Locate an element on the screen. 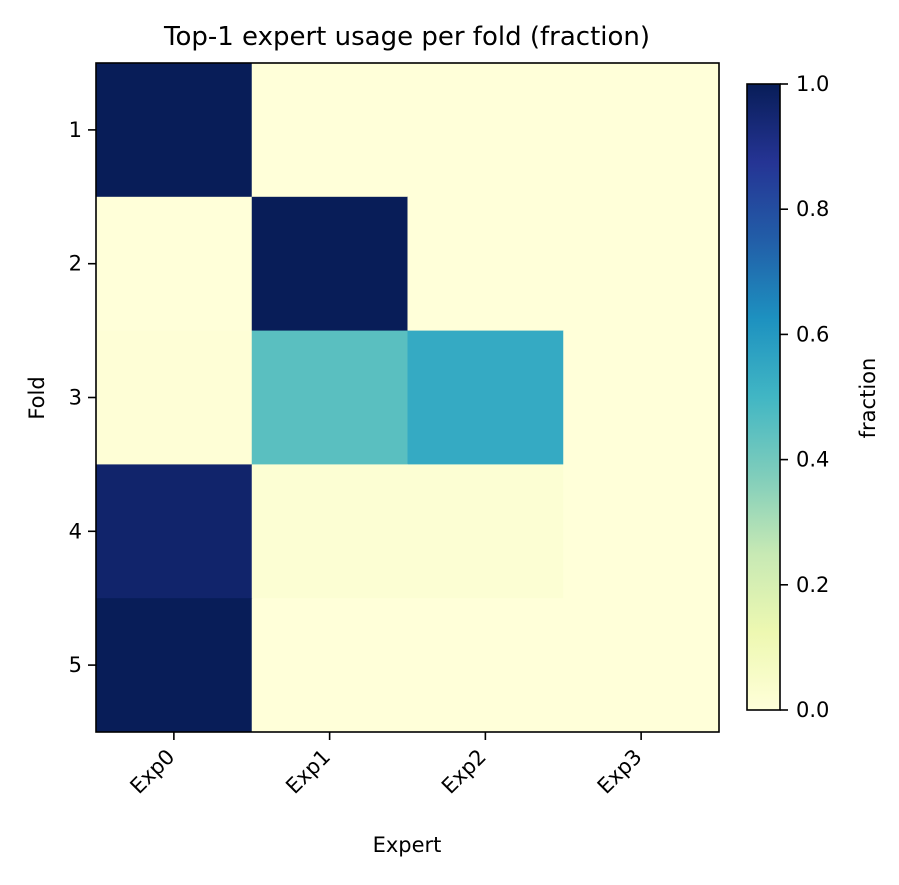  y-tick-label: 1 is located at coordinates (75, 130).